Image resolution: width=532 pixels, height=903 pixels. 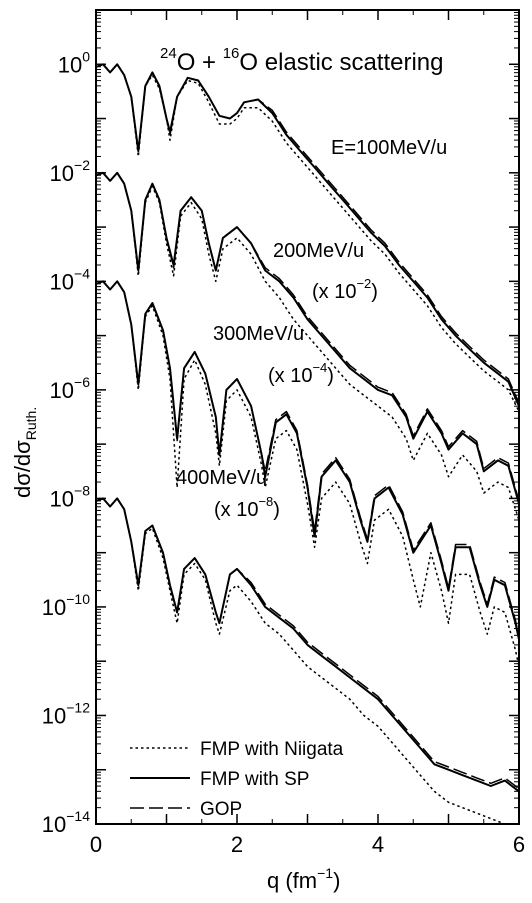 What do you see at coordinates (345, 289) in the screenshot?
I see `annotation-200mev-scale: (x 10−2)` at bounding box center [345, 289].